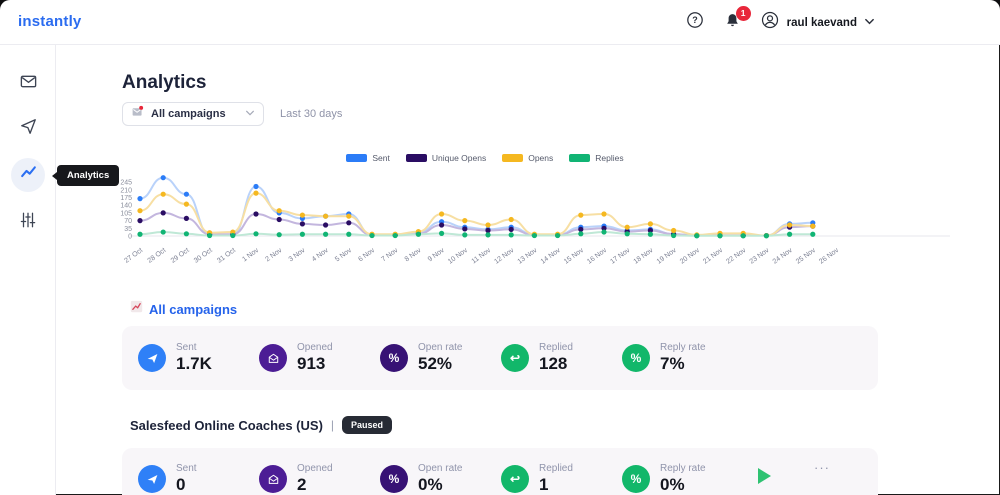 This screenshot has width=1000, height=495. I want to click on date-range-label: Last 30 days, so click(311, 114).